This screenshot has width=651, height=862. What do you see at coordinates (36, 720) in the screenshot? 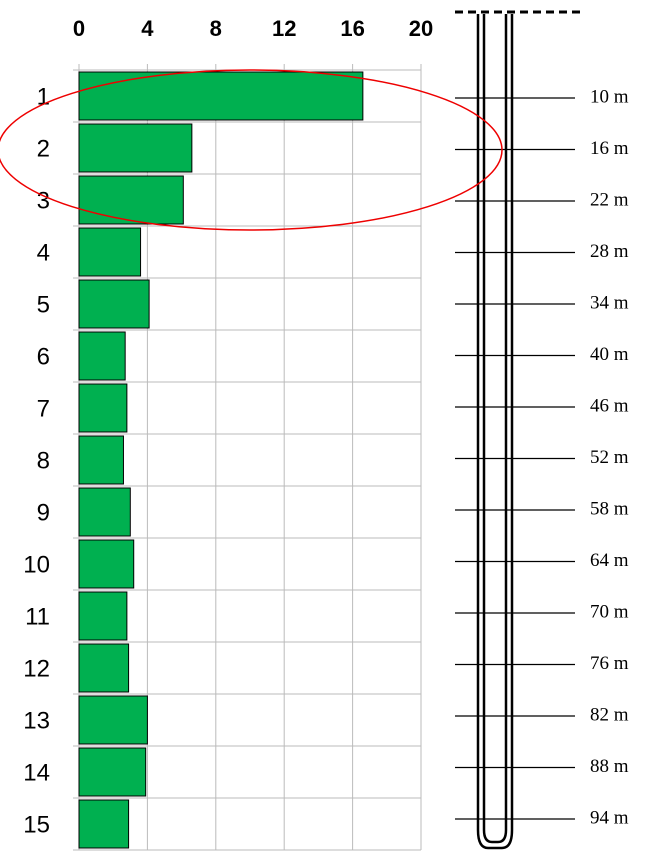
I see `category-label: 13` at bounding box center [36, 720].